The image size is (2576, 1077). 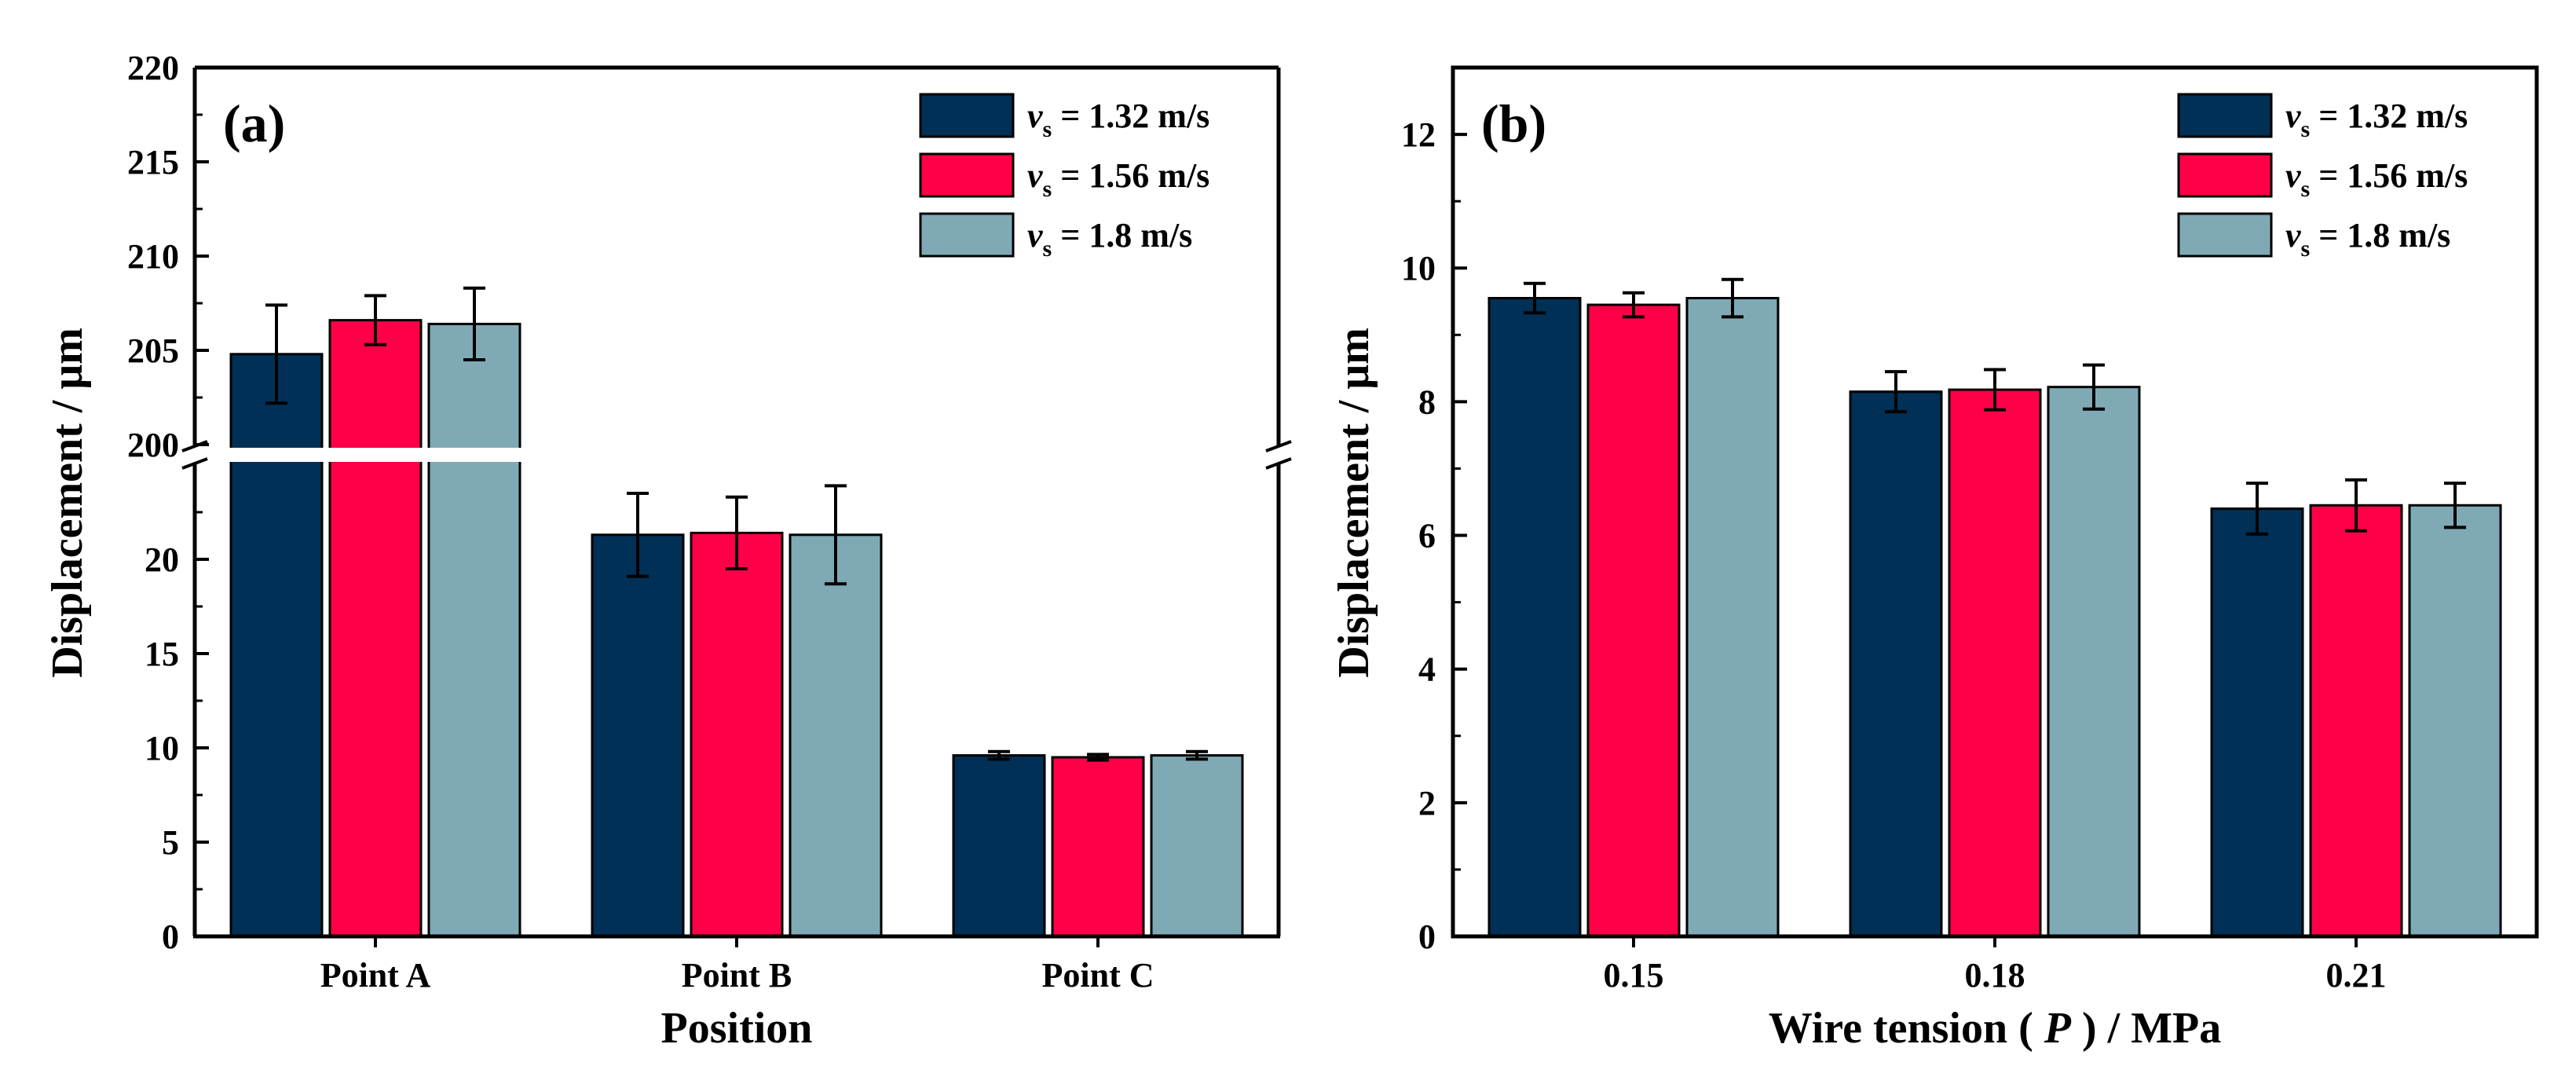 What do you see at coordinates (1098, 976) in the screenshot?
I see `xtick-label-a-3: Point C` at bounding box center [1098, 976].